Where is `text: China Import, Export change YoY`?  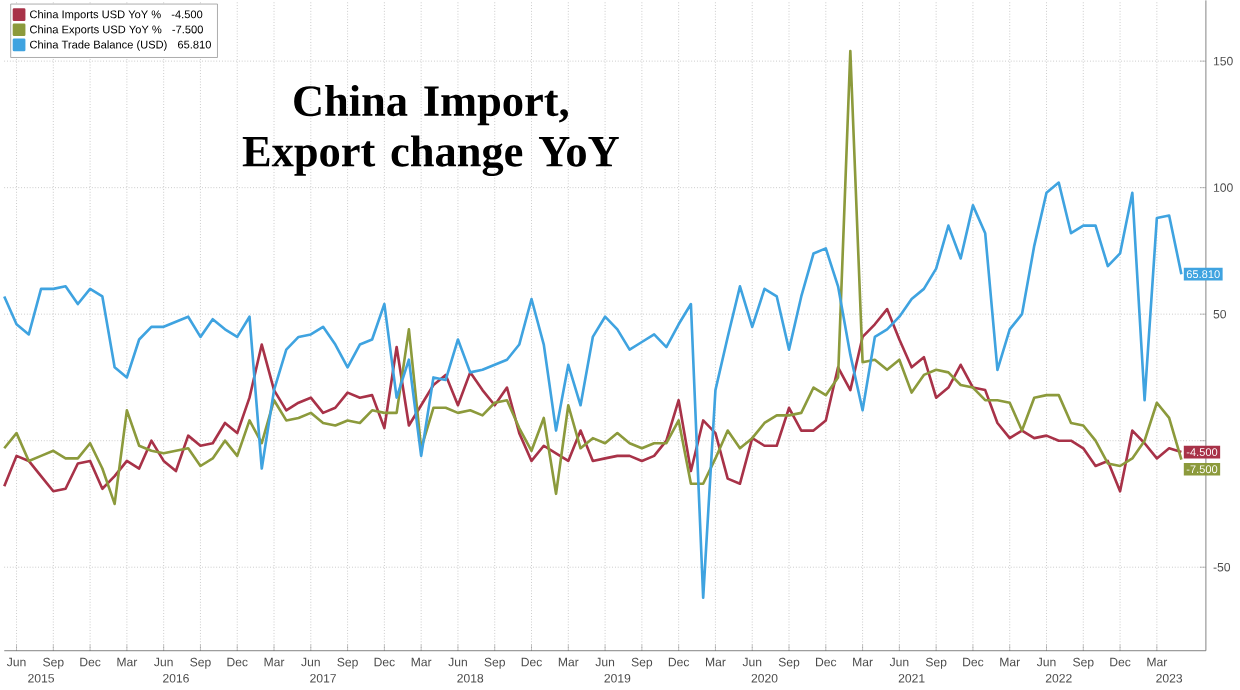 text: China Import, Export change YoY is located at coordinates (430, 131).